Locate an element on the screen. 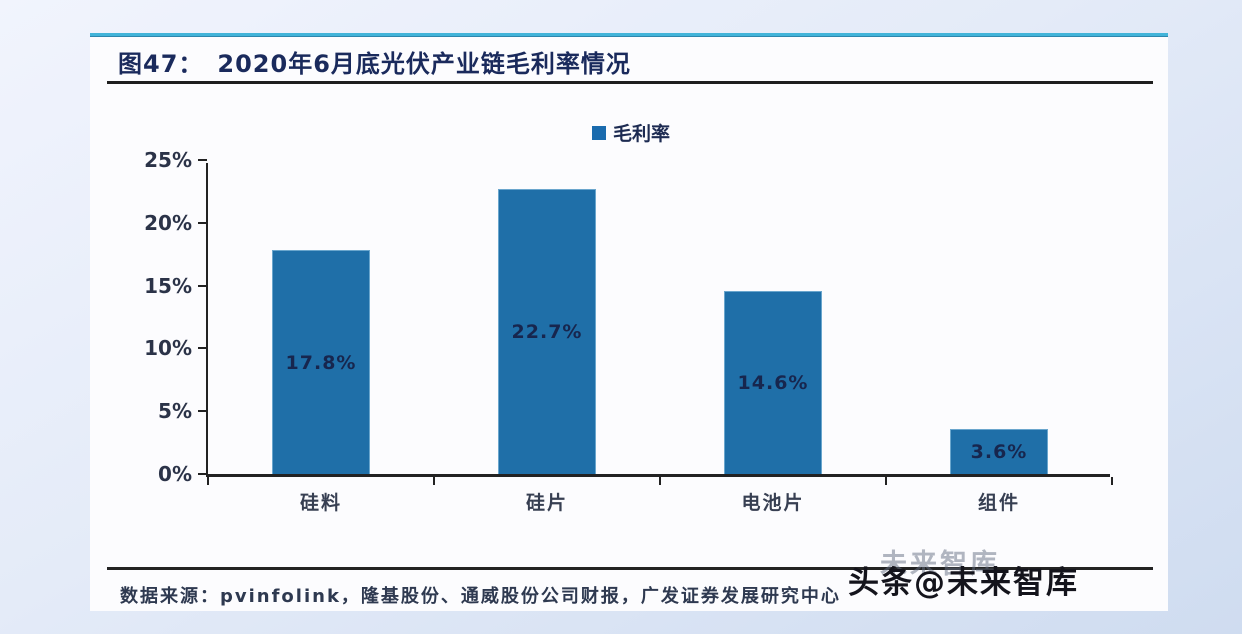 Image resolution: width=1242 pixels, height=634 pixels. watermark-ghost-text: 未来智库 is located at coordinates (940, 564).